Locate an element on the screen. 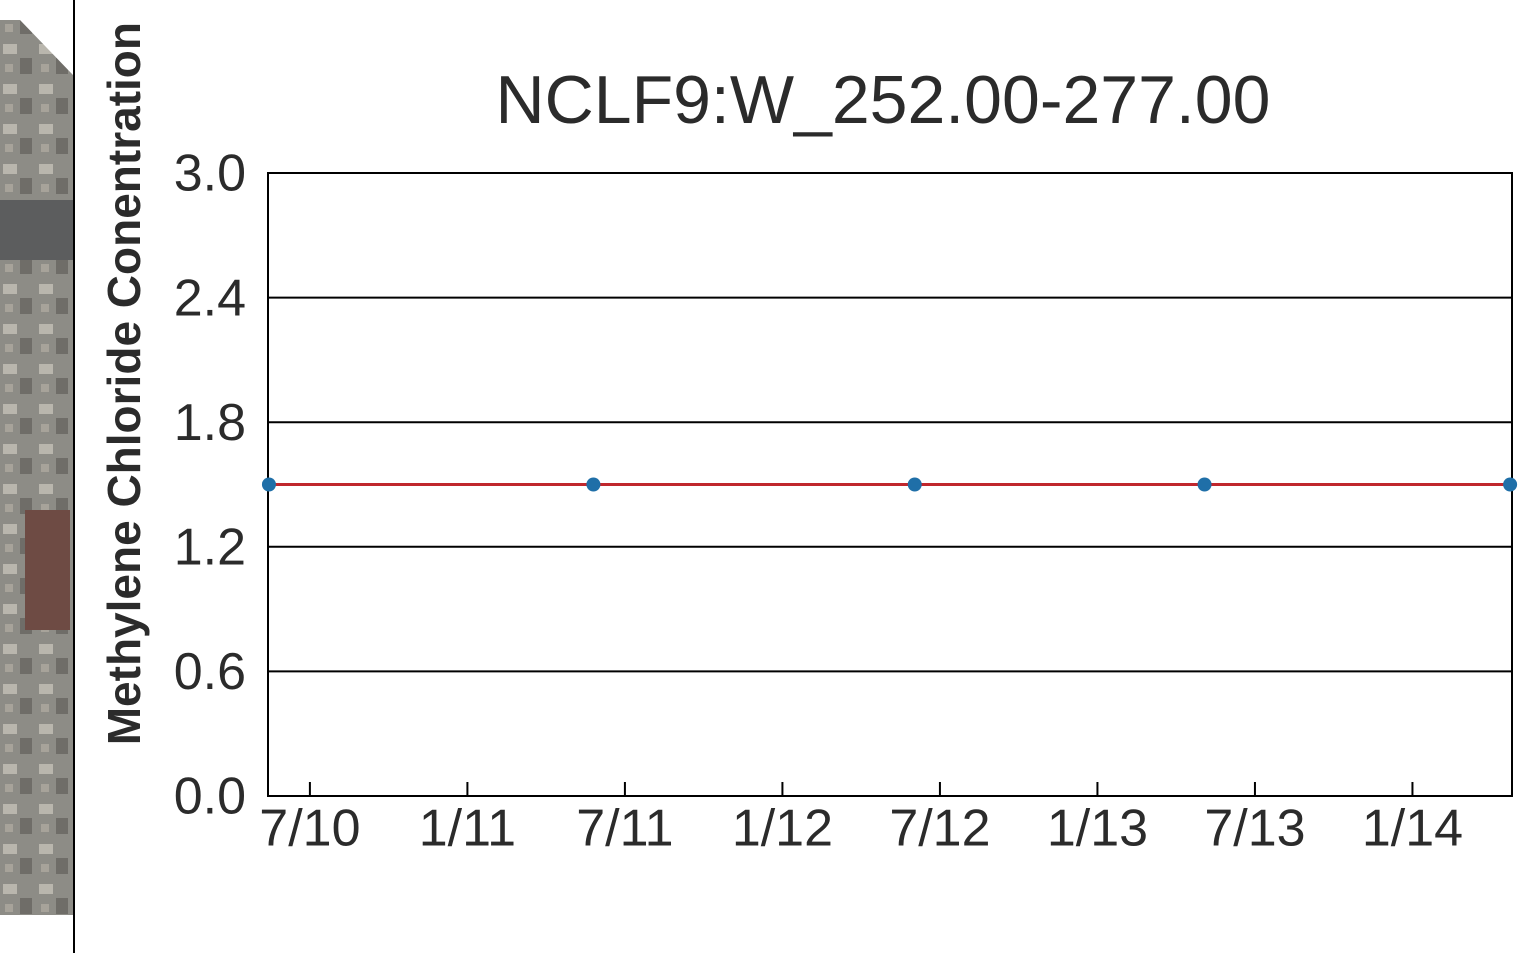 The height and width of the screenshot is (953, 1530). x-tick-label: 1/13 is located at coordinates (1097, 829).